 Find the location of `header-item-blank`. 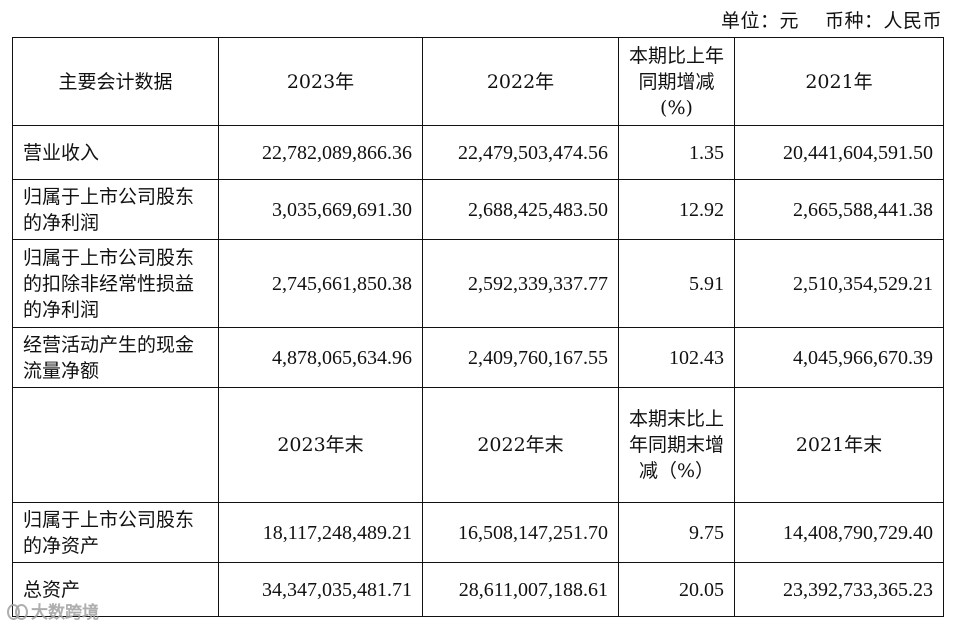

header-item-blank is located at coordinates (115, 445).